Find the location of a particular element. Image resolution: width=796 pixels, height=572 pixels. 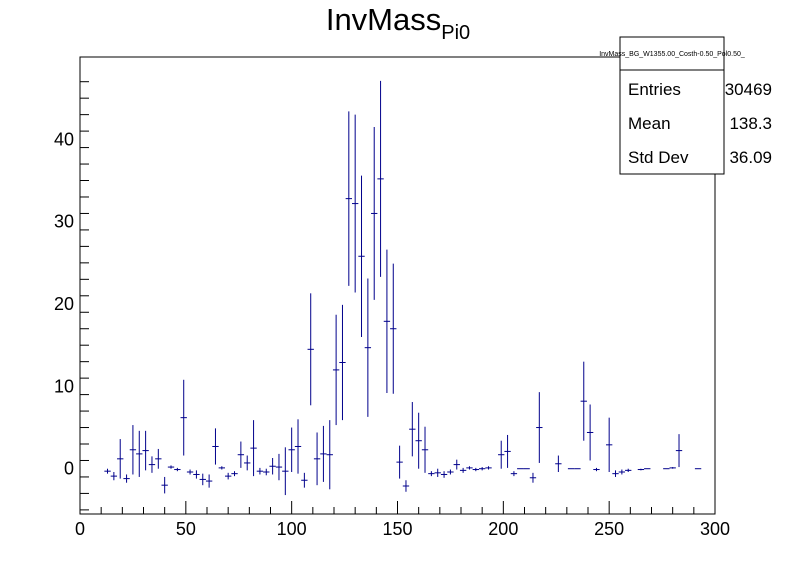

chart-title: InvMassPi0 is located at coordinates (398, 23).